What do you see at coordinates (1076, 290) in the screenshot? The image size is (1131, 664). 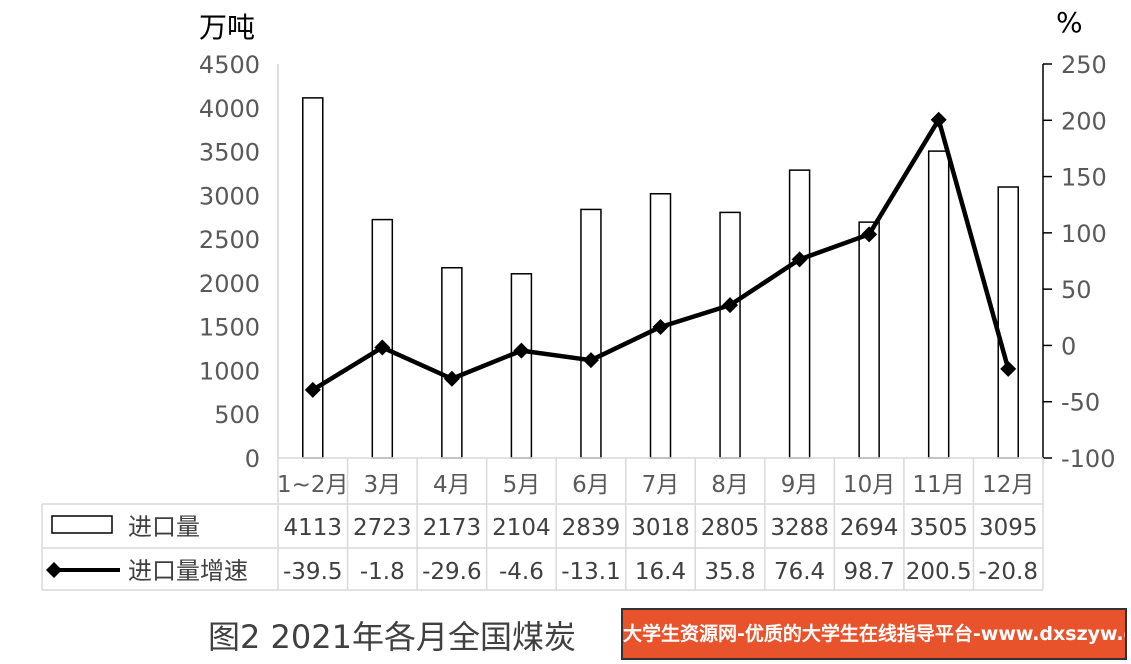 I see `y-right-tick-label: 50` at bounding box center [1076, 290].